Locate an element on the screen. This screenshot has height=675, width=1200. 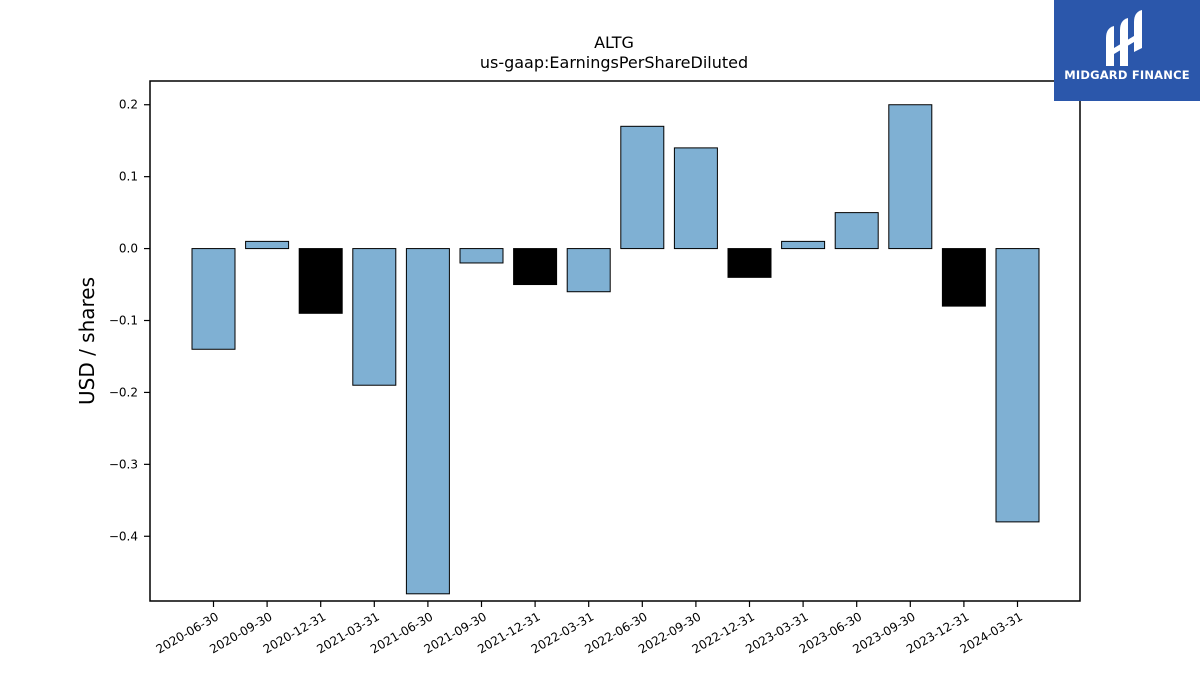
y-tick-label: −0.1 is located at coordinates (123, 321).